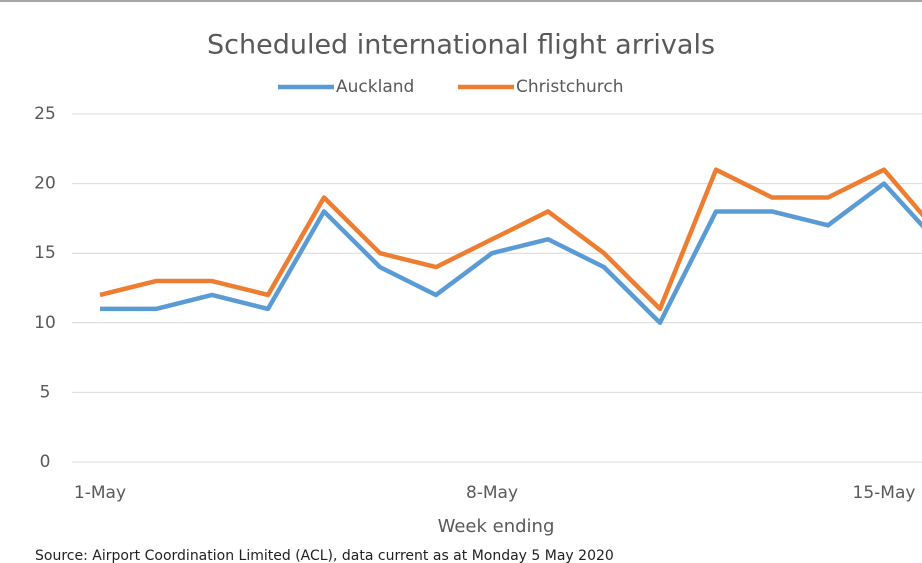 Image resolution: width=922 pixels, height=563 pixels. What do you see at coordinates (492, 493) in the screenshot?
I see `x-tick-label: 8-May` at bounding box center [492, 493].